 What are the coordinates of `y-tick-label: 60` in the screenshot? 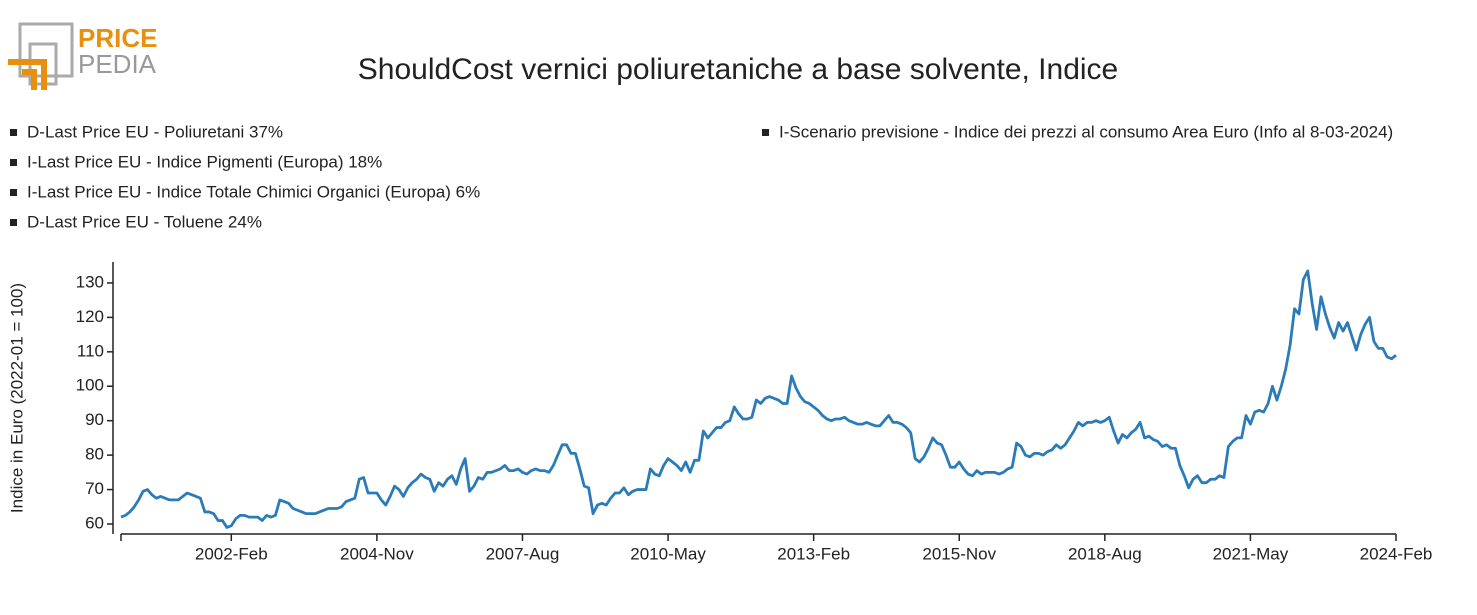 It's located at (94, 522).